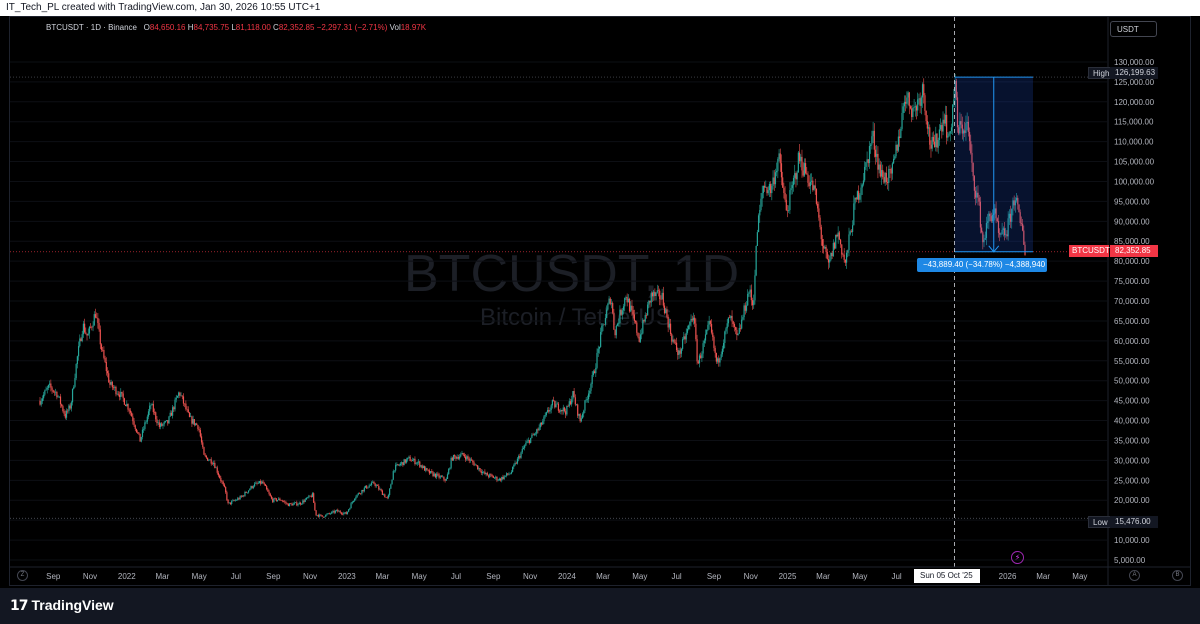  I want to click on scale-settings-button: B, so click(1177, 575).